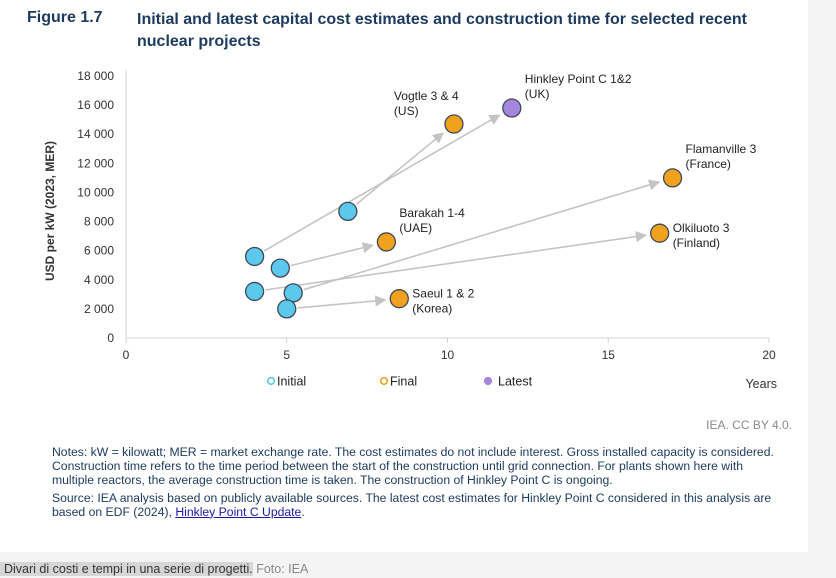 This screenshot has height=578, width=836. What do you see at coordinates (708, 164) in the screenshot?
I see `point-label-line: (France)` at bounding box center [708, 164].